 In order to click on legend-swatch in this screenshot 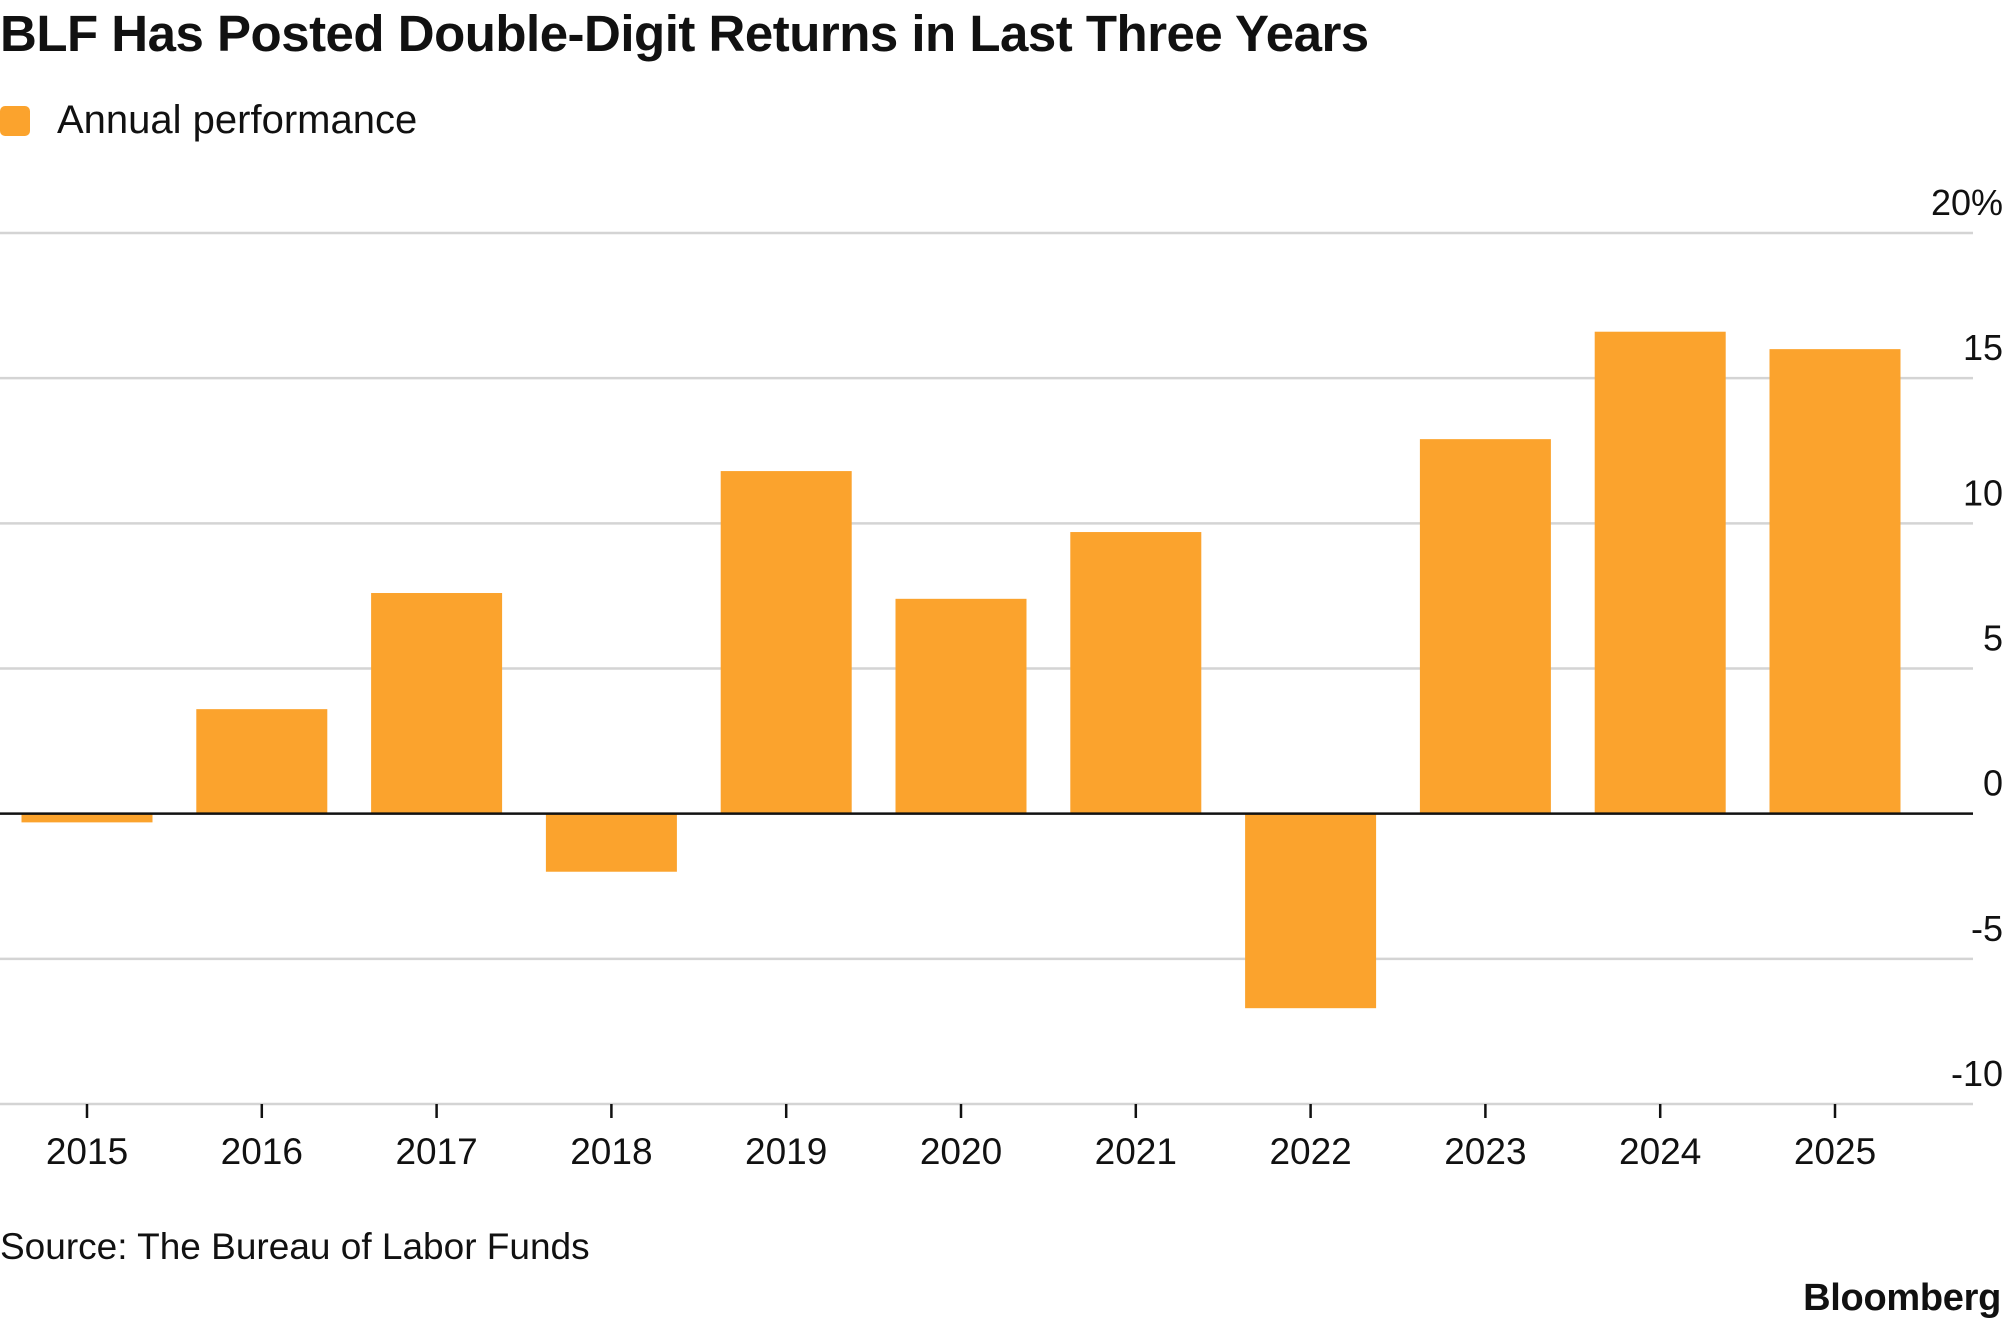, I will do `click(15, 120)`.